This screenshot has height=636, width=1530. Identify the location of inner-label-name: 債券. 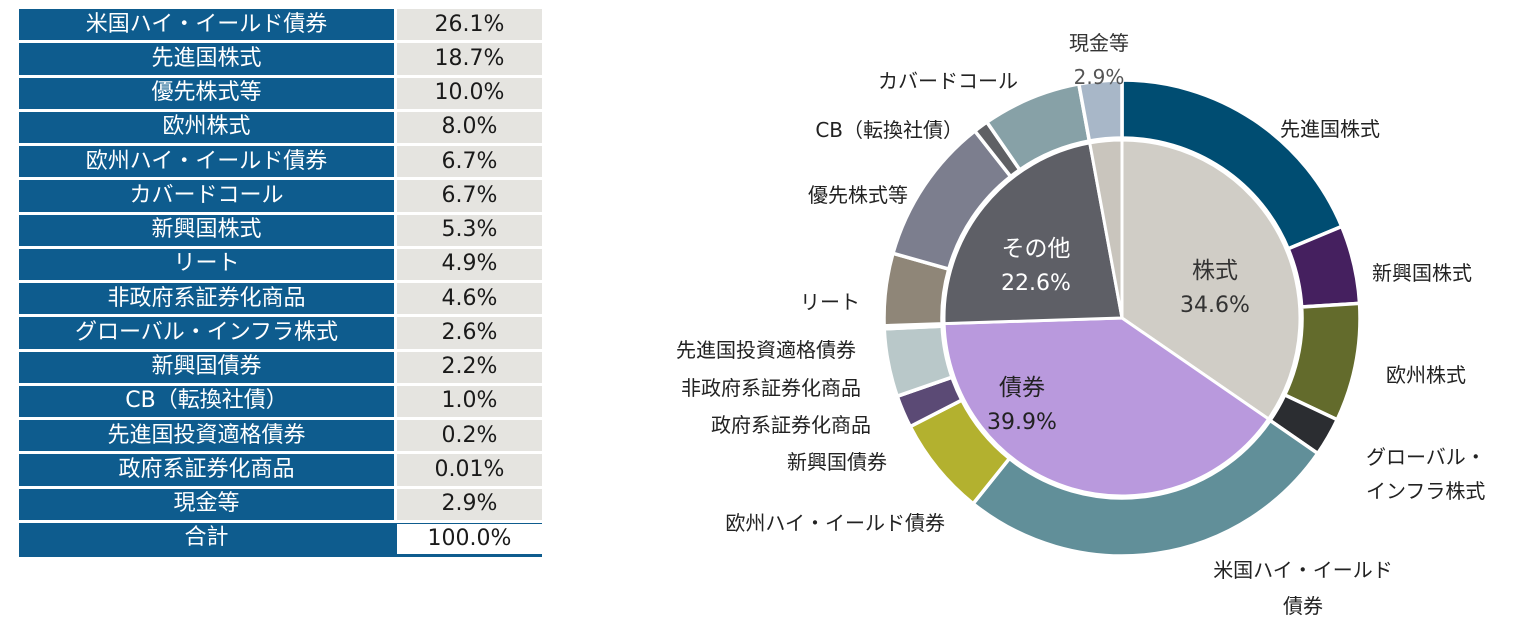
(1022, 388).